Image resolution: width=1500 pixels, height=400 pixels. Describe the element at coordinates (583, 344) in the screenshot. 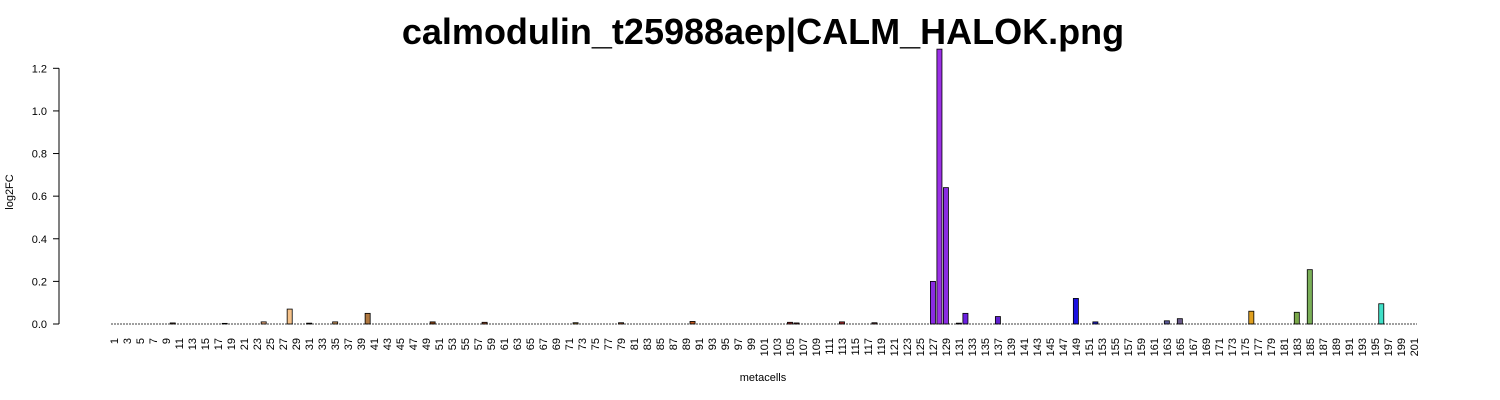

I see `x-tick-label: 73` at that location.